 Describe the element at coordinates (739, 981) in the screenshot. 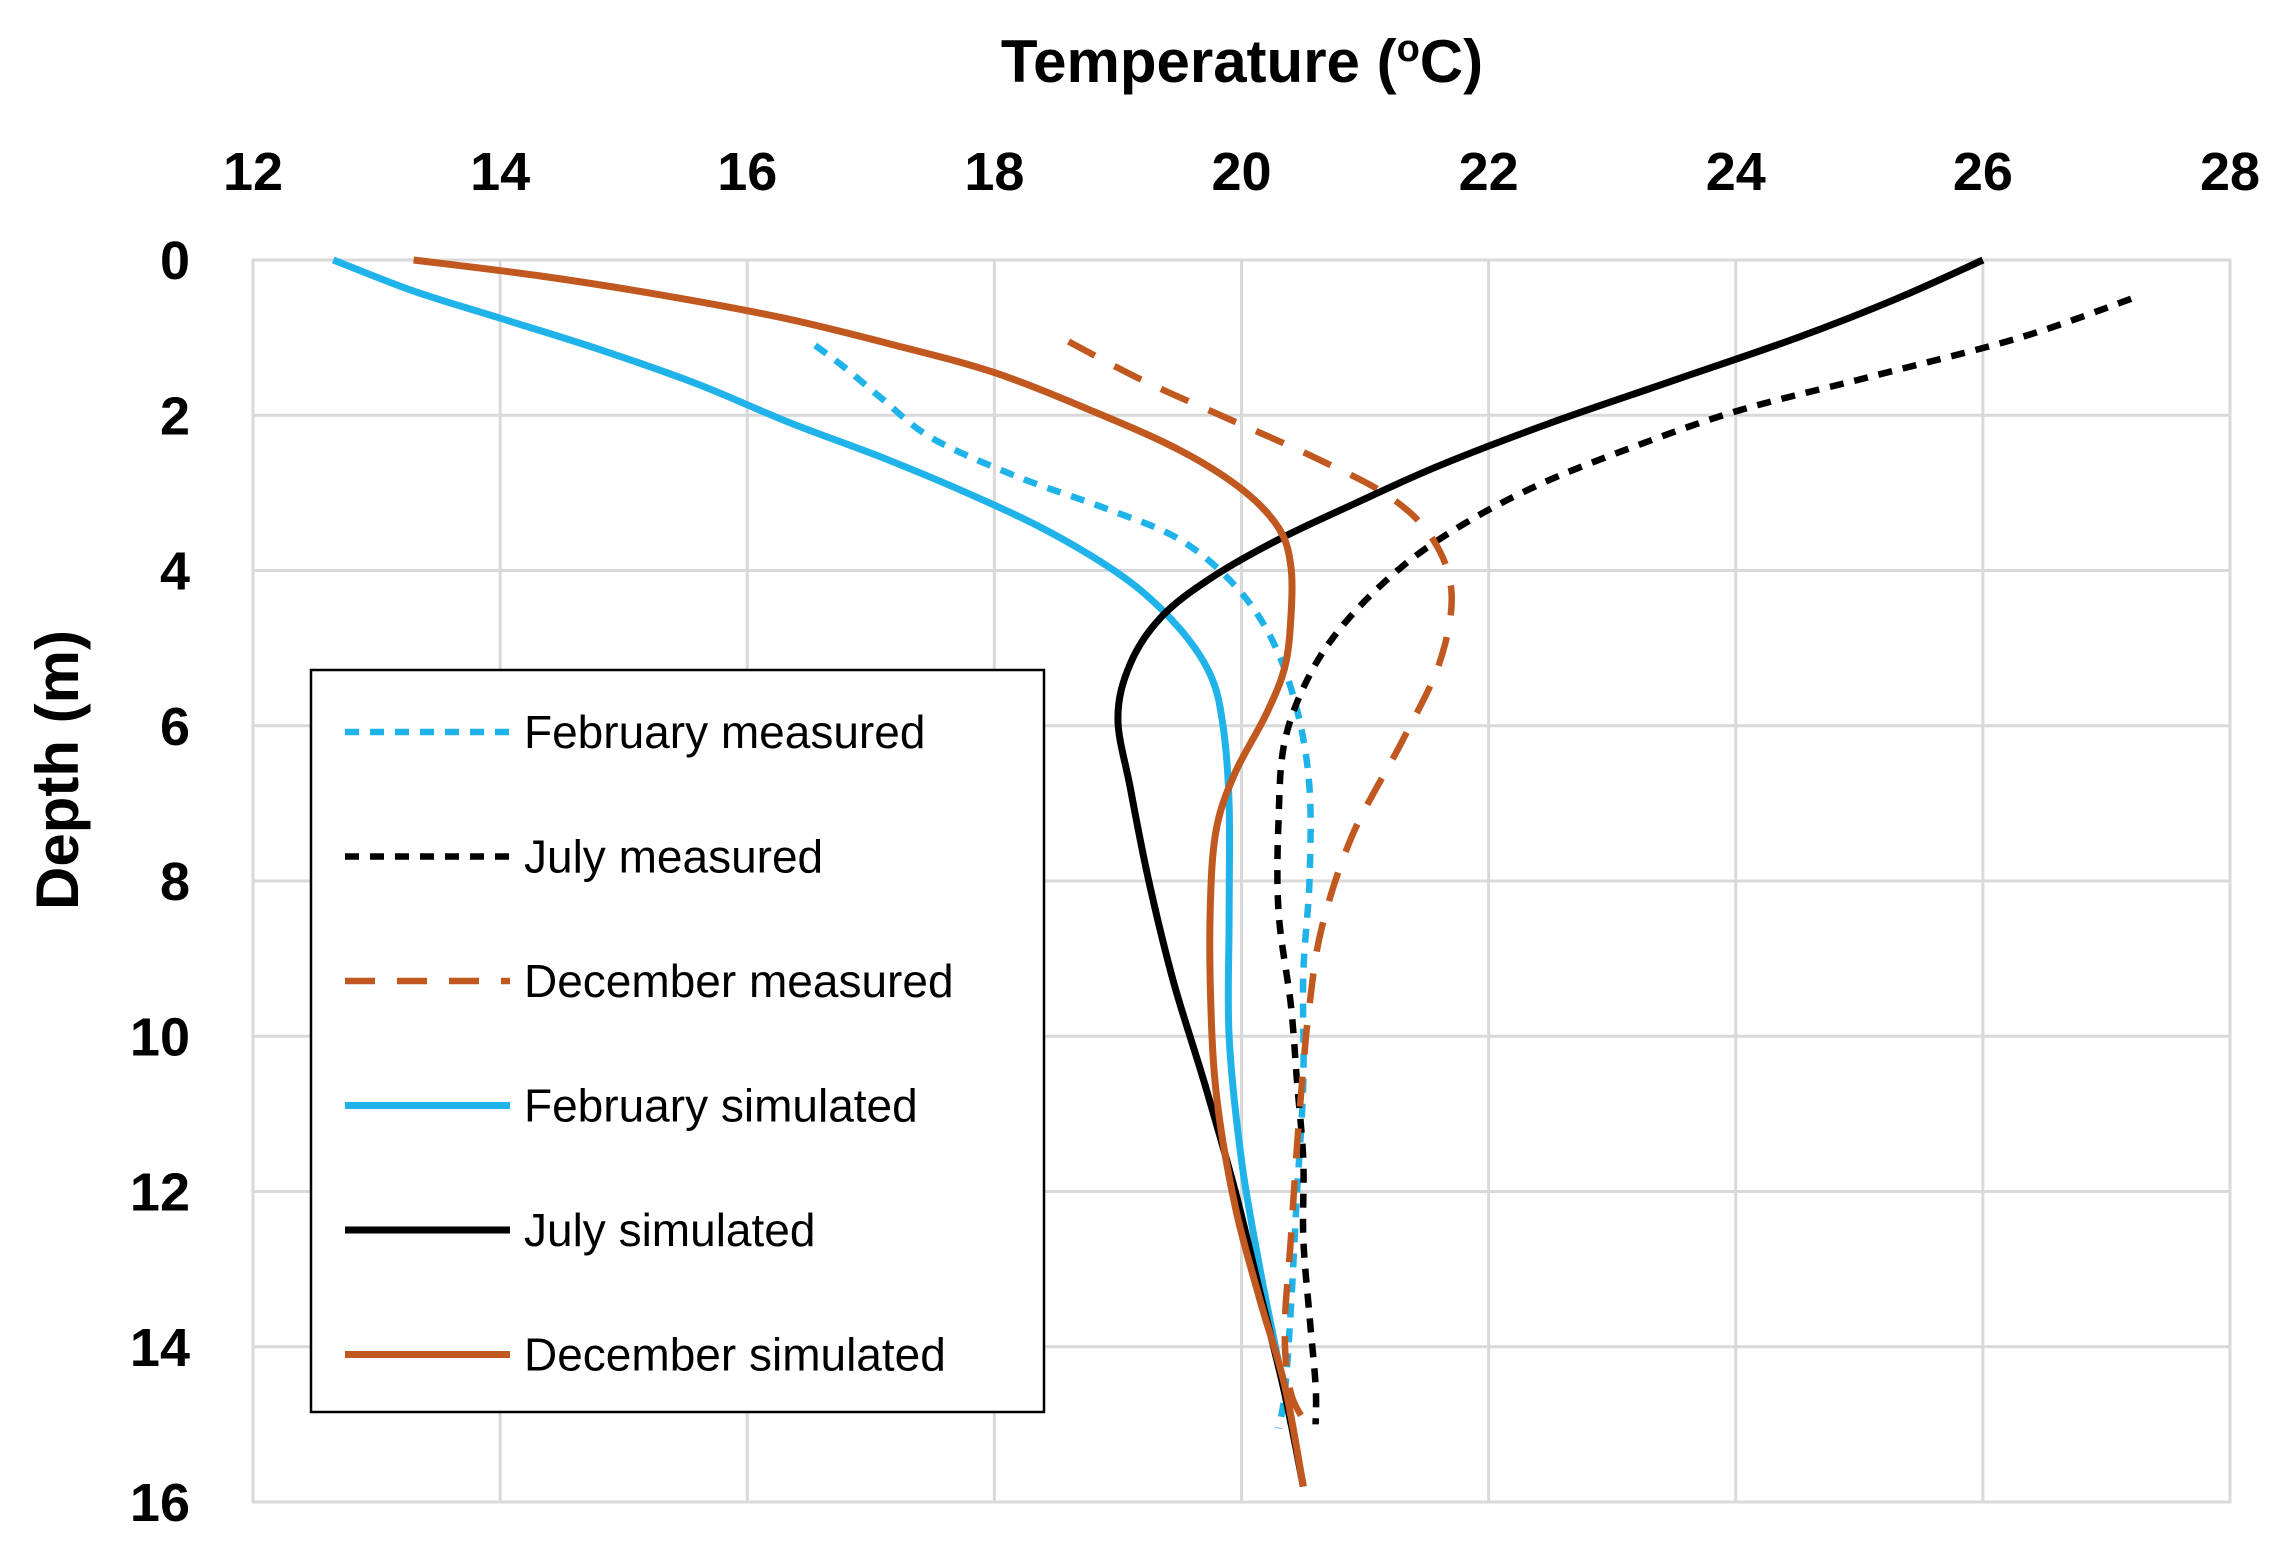

I see `legend-label-december-measured: December measured` at that location.